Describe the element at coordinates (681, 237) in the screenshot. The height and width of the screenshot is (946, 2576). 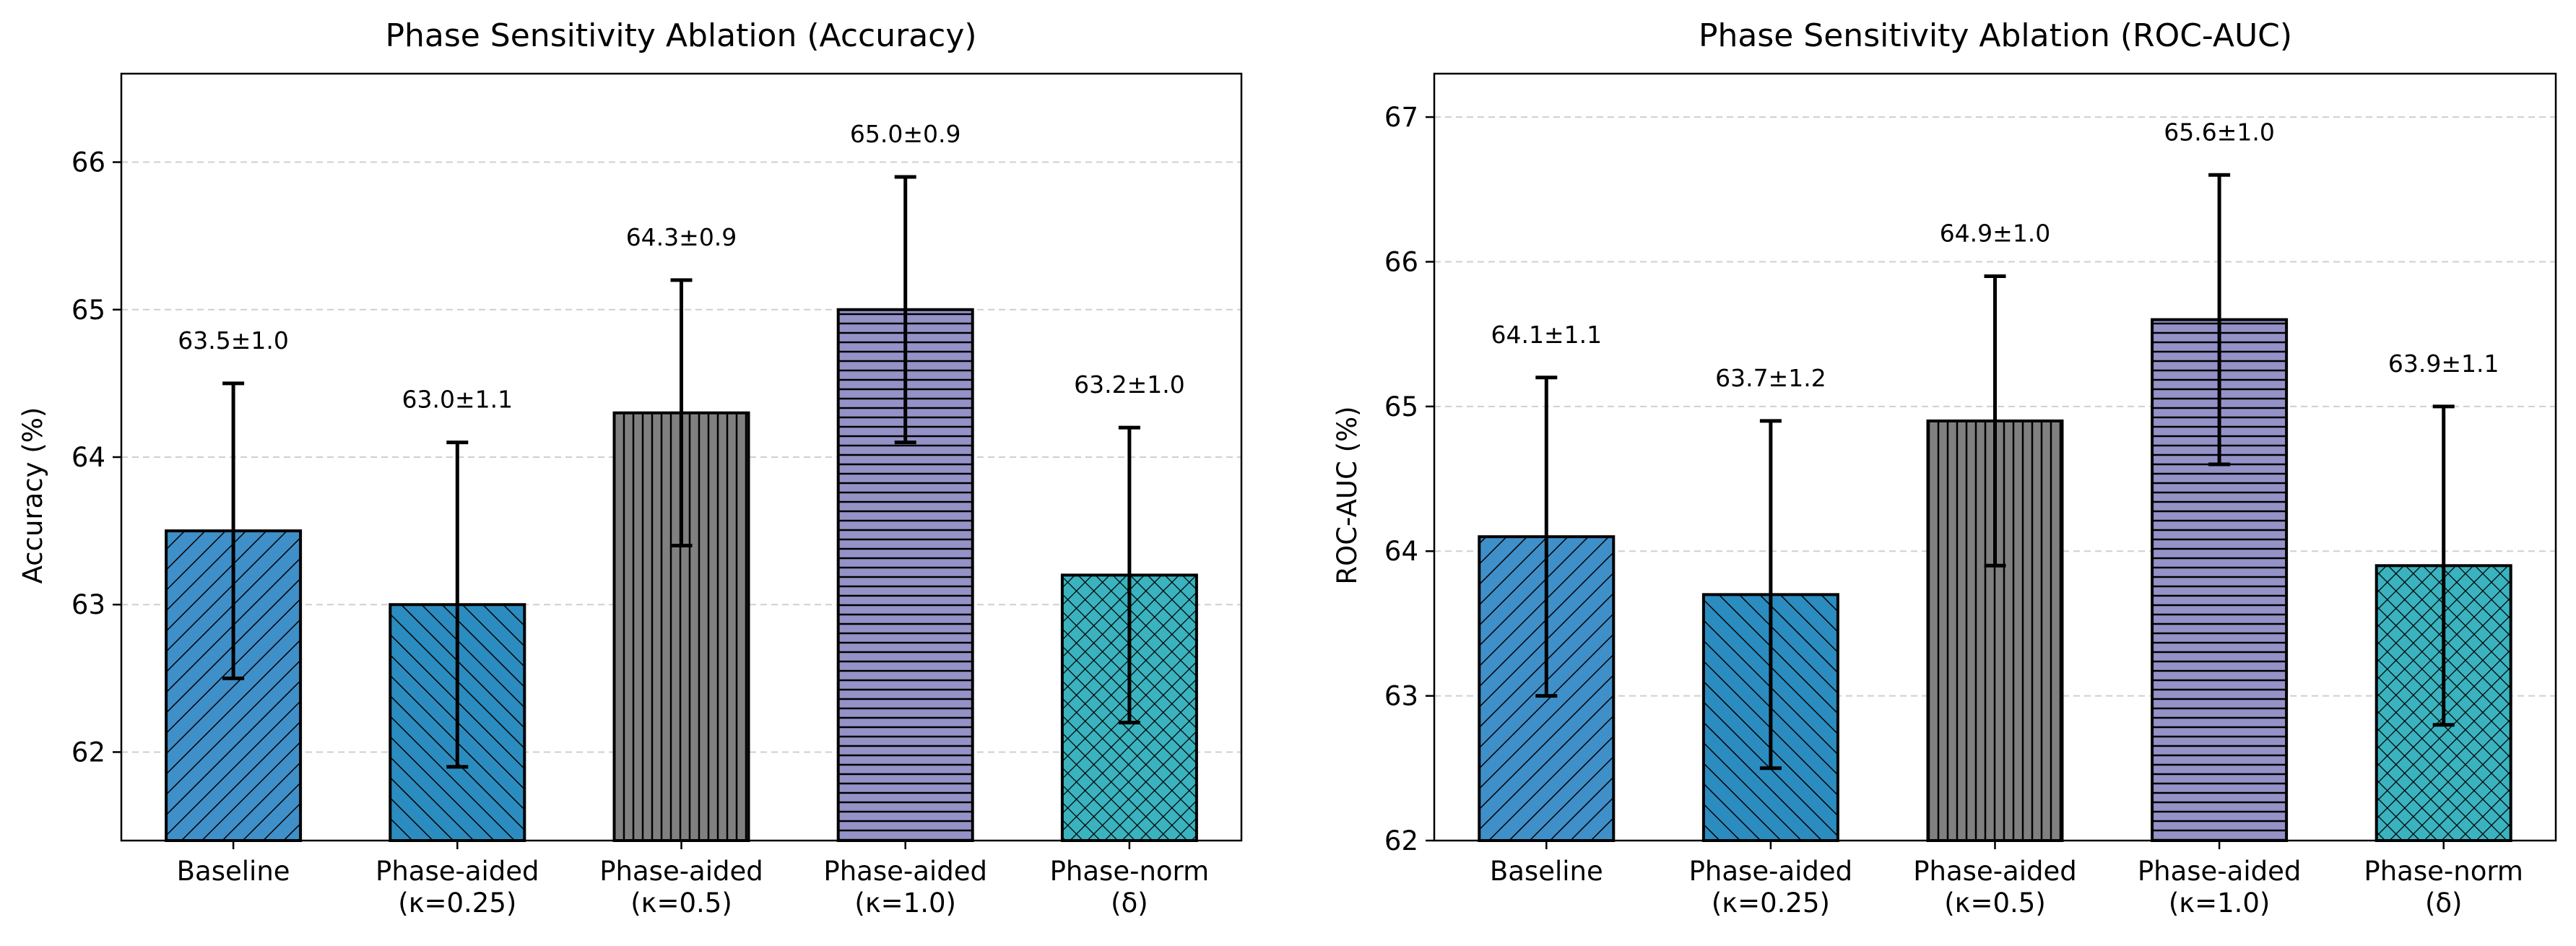
I see `data-label: 64.3±0.9` at that location.